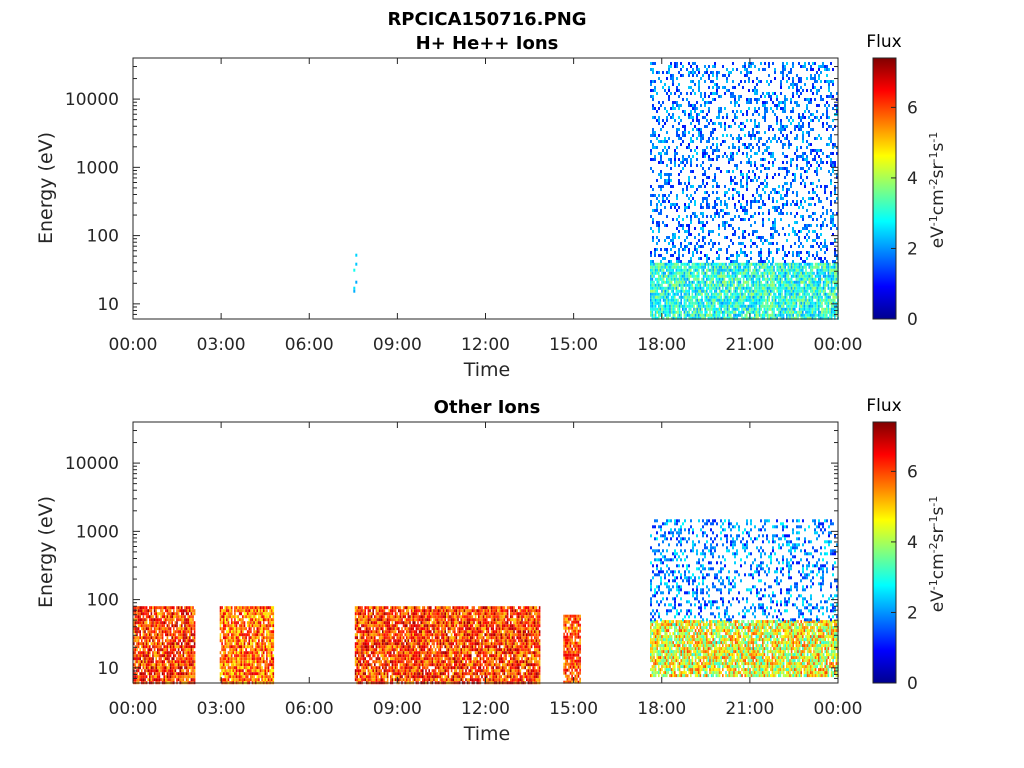 Image resolution: width=1024 pixels, height=768 pixels. I want to click on panel-title: H+ He++ Ions, so click(487, 43).